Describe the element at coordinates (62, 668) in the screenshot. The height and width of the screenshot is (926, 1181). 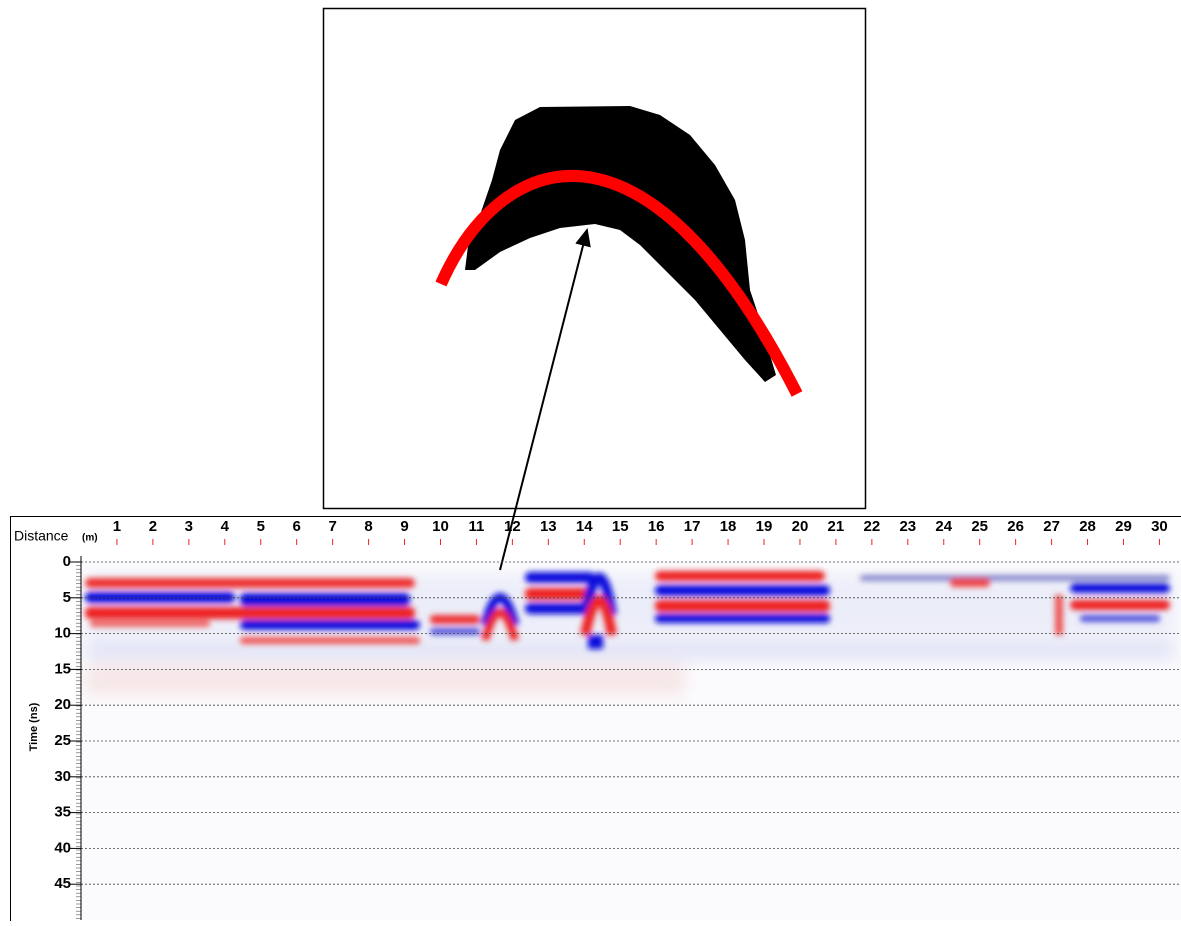
I see `y-tick-label: 15` at that location.